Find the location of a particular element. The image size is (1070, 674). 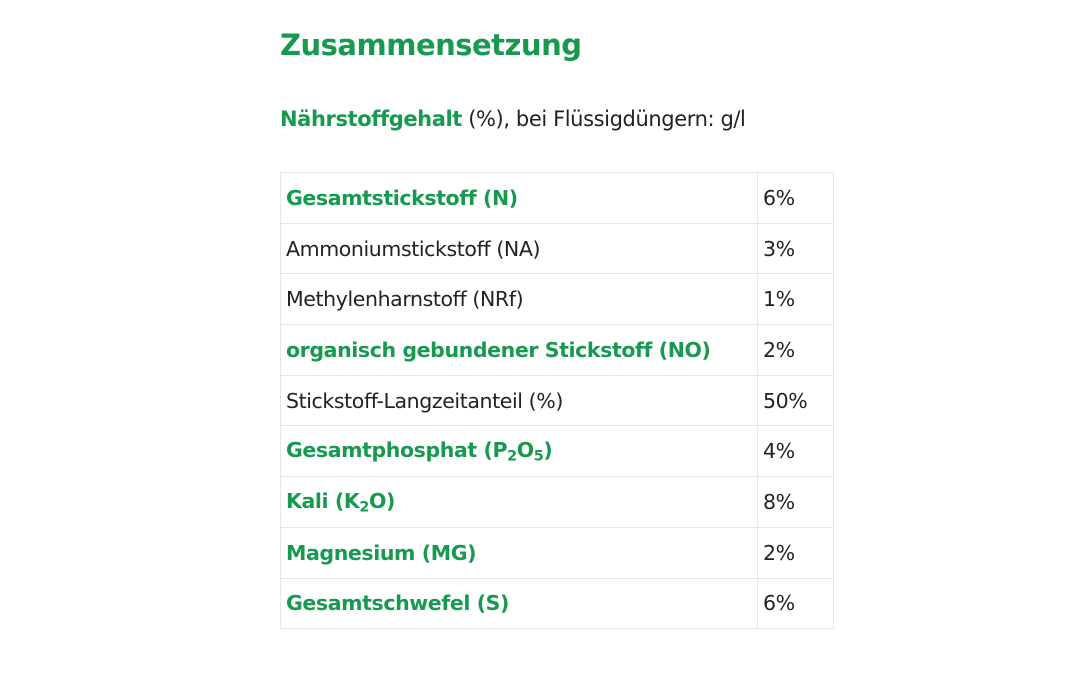

row-label: Ammoniumstickstoff (NA) is located at coordinates (519, 248).